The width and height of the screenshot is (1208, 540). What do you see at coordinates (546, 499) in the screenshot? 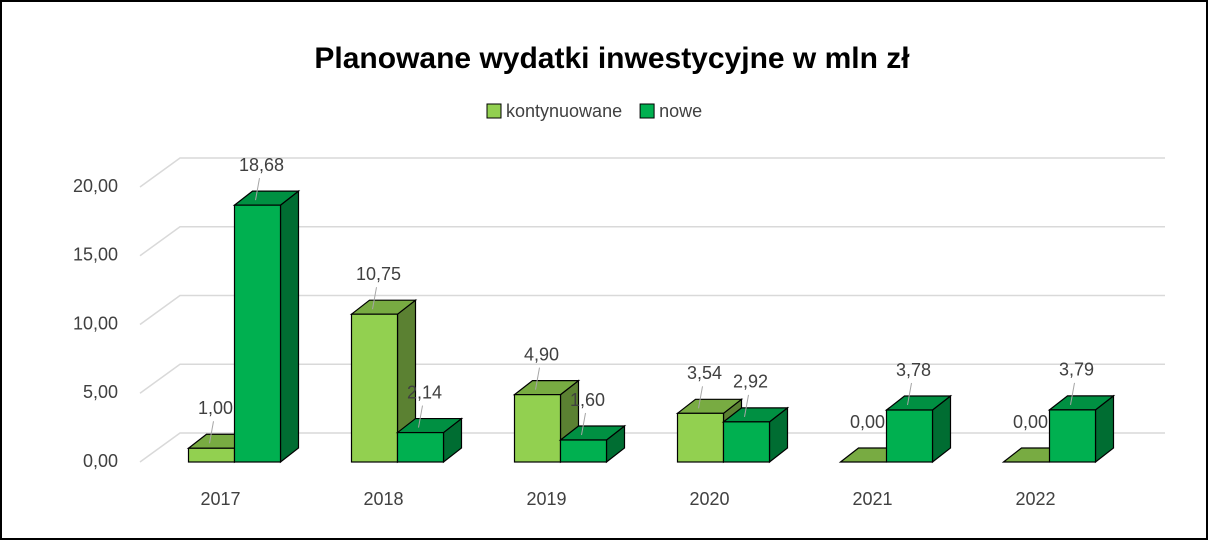
I see `x-tick-label: 2019` at bounding box center [546, 499].